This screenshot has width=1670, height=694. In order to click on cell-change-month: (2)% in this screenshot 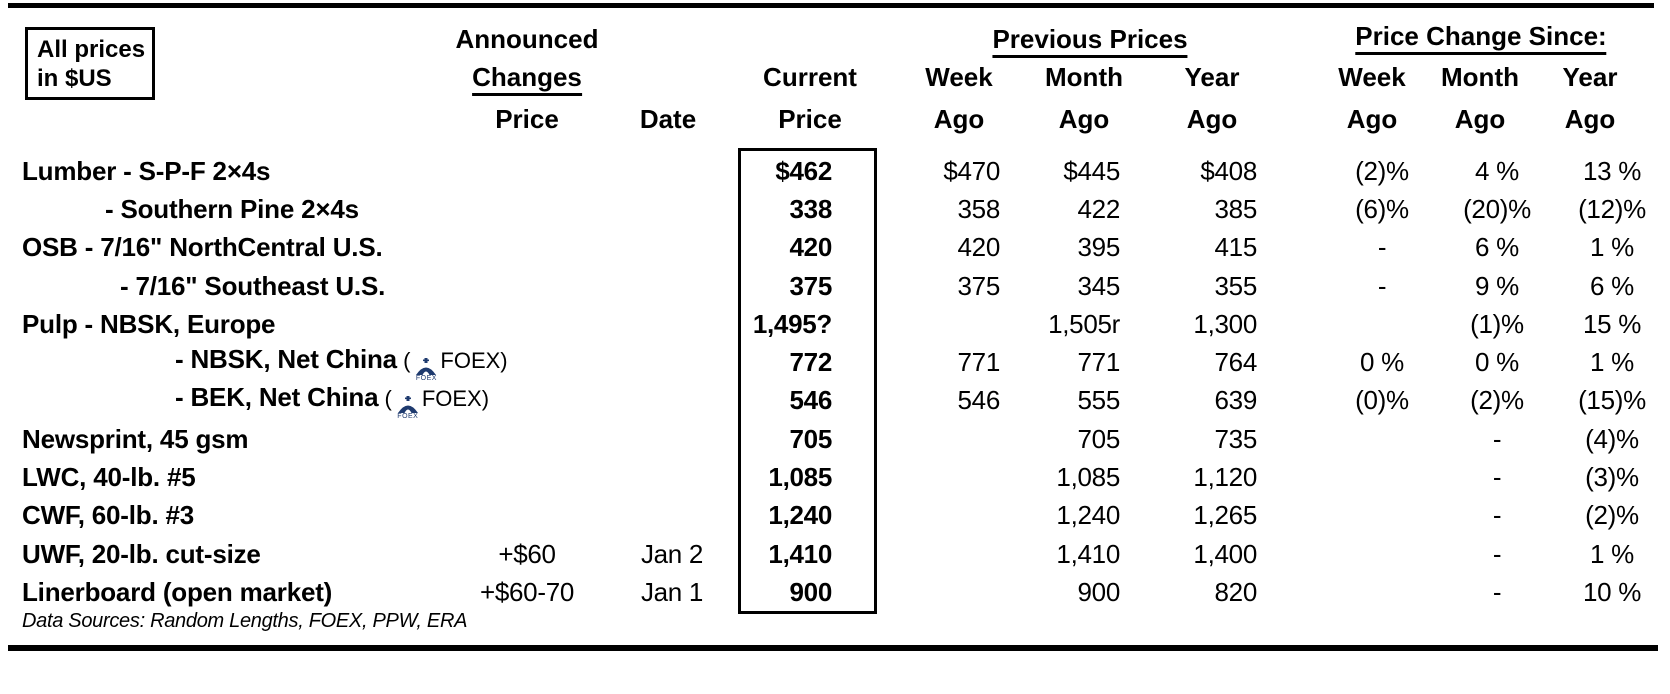, I will do `click(1497, 400)`.